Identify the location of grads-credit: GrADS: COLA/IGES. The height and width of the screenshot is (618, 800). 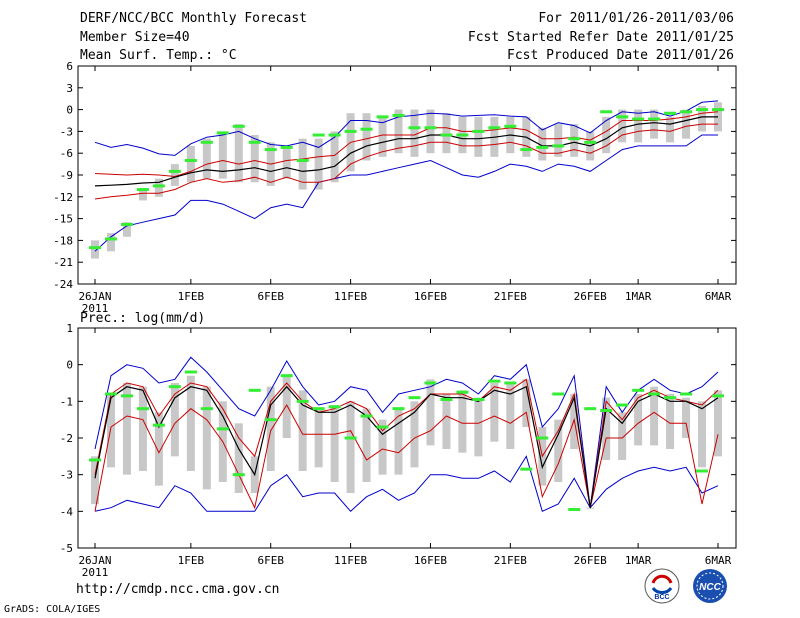
(52, 609).